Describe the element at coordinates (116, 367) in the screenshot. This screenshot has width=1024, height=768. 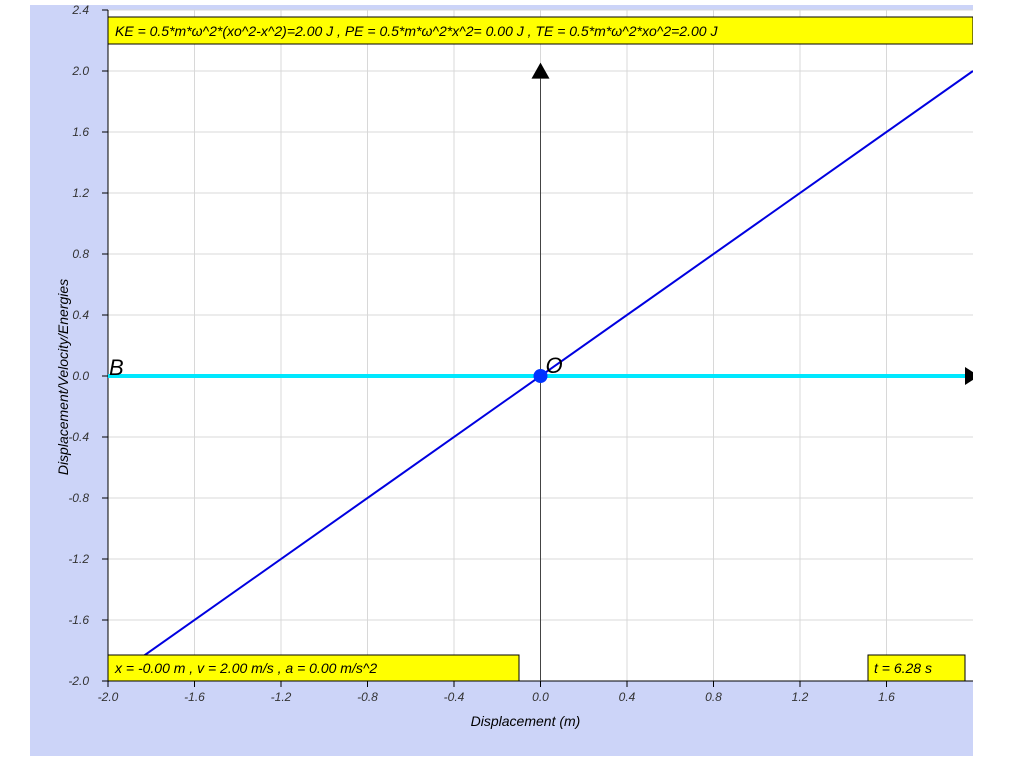
I see `point-b-label: B` at that location.